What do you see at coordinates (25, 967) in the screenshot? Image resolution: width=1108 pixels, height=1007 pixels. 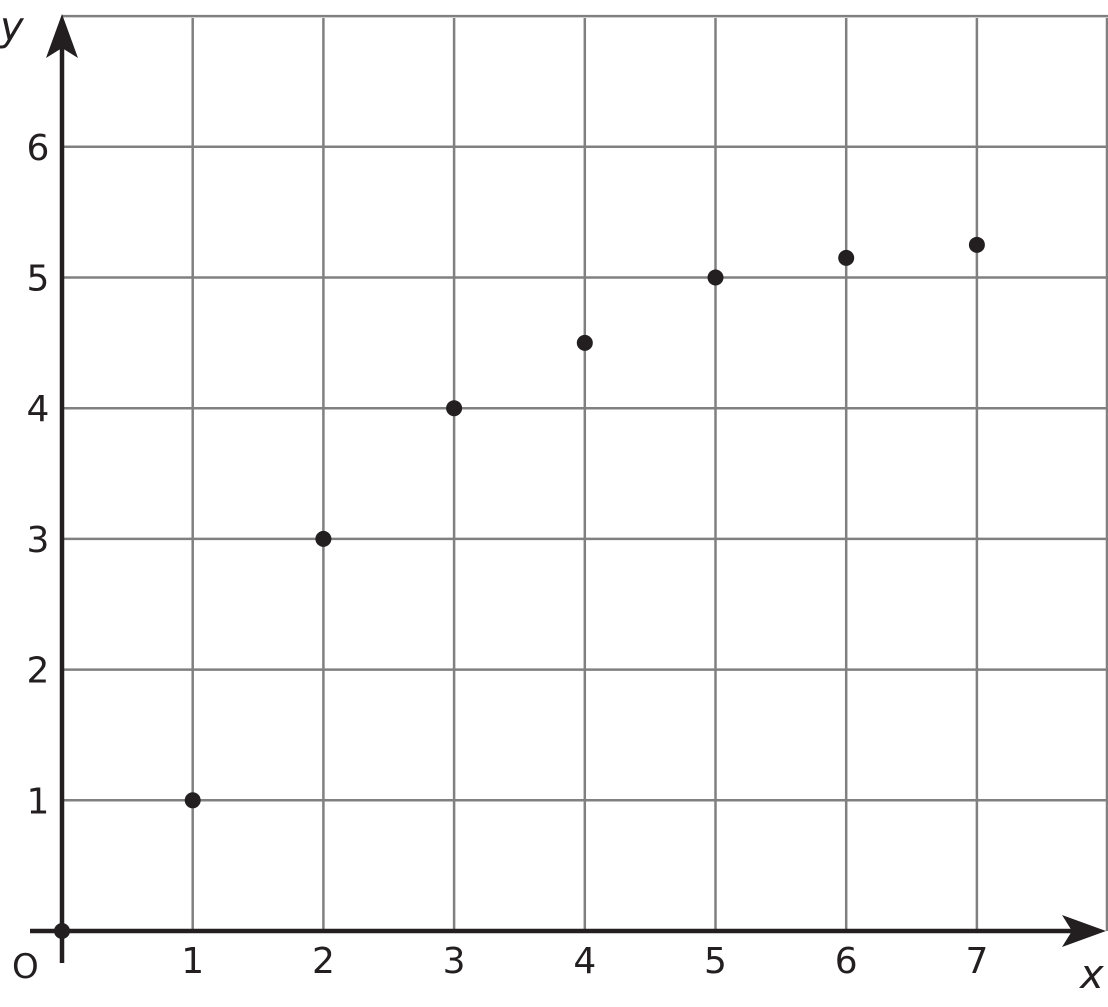 I see `origin-label: O` at bounding box center [25, 967].